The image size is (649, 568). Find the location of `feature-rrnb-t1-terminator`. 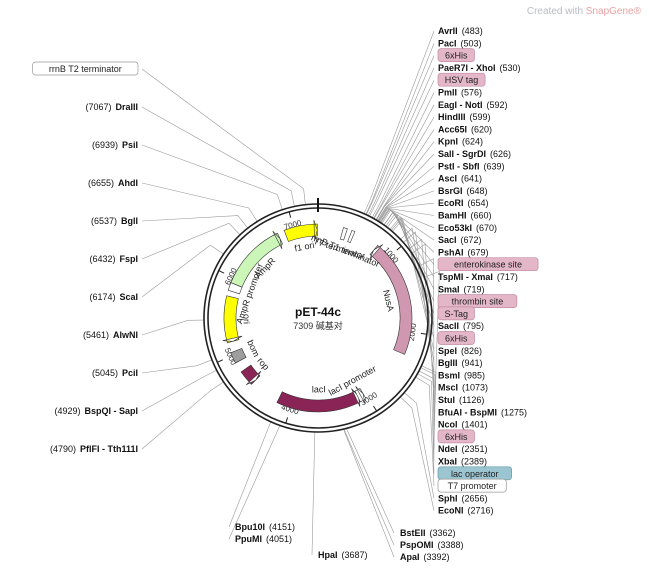

feature-rrnb-t1-terminator is located at coordinates (351, 236).